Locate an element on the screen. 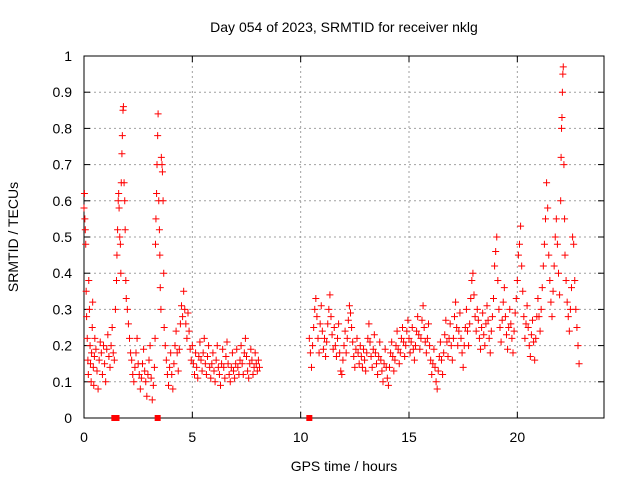 This screenshot has height=480, width=640. y-tick-label: 0.8 is located at coordinates (63, 128).